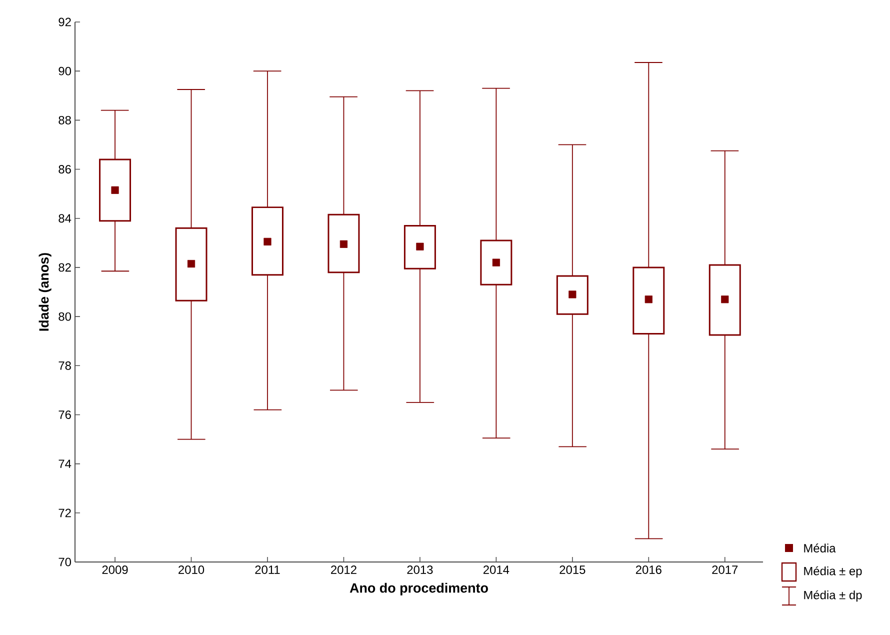  What do you see at coordinates (64, 365) in the screenshot?
I see `y-tick-label: 78` at bounding box center [64, 365].